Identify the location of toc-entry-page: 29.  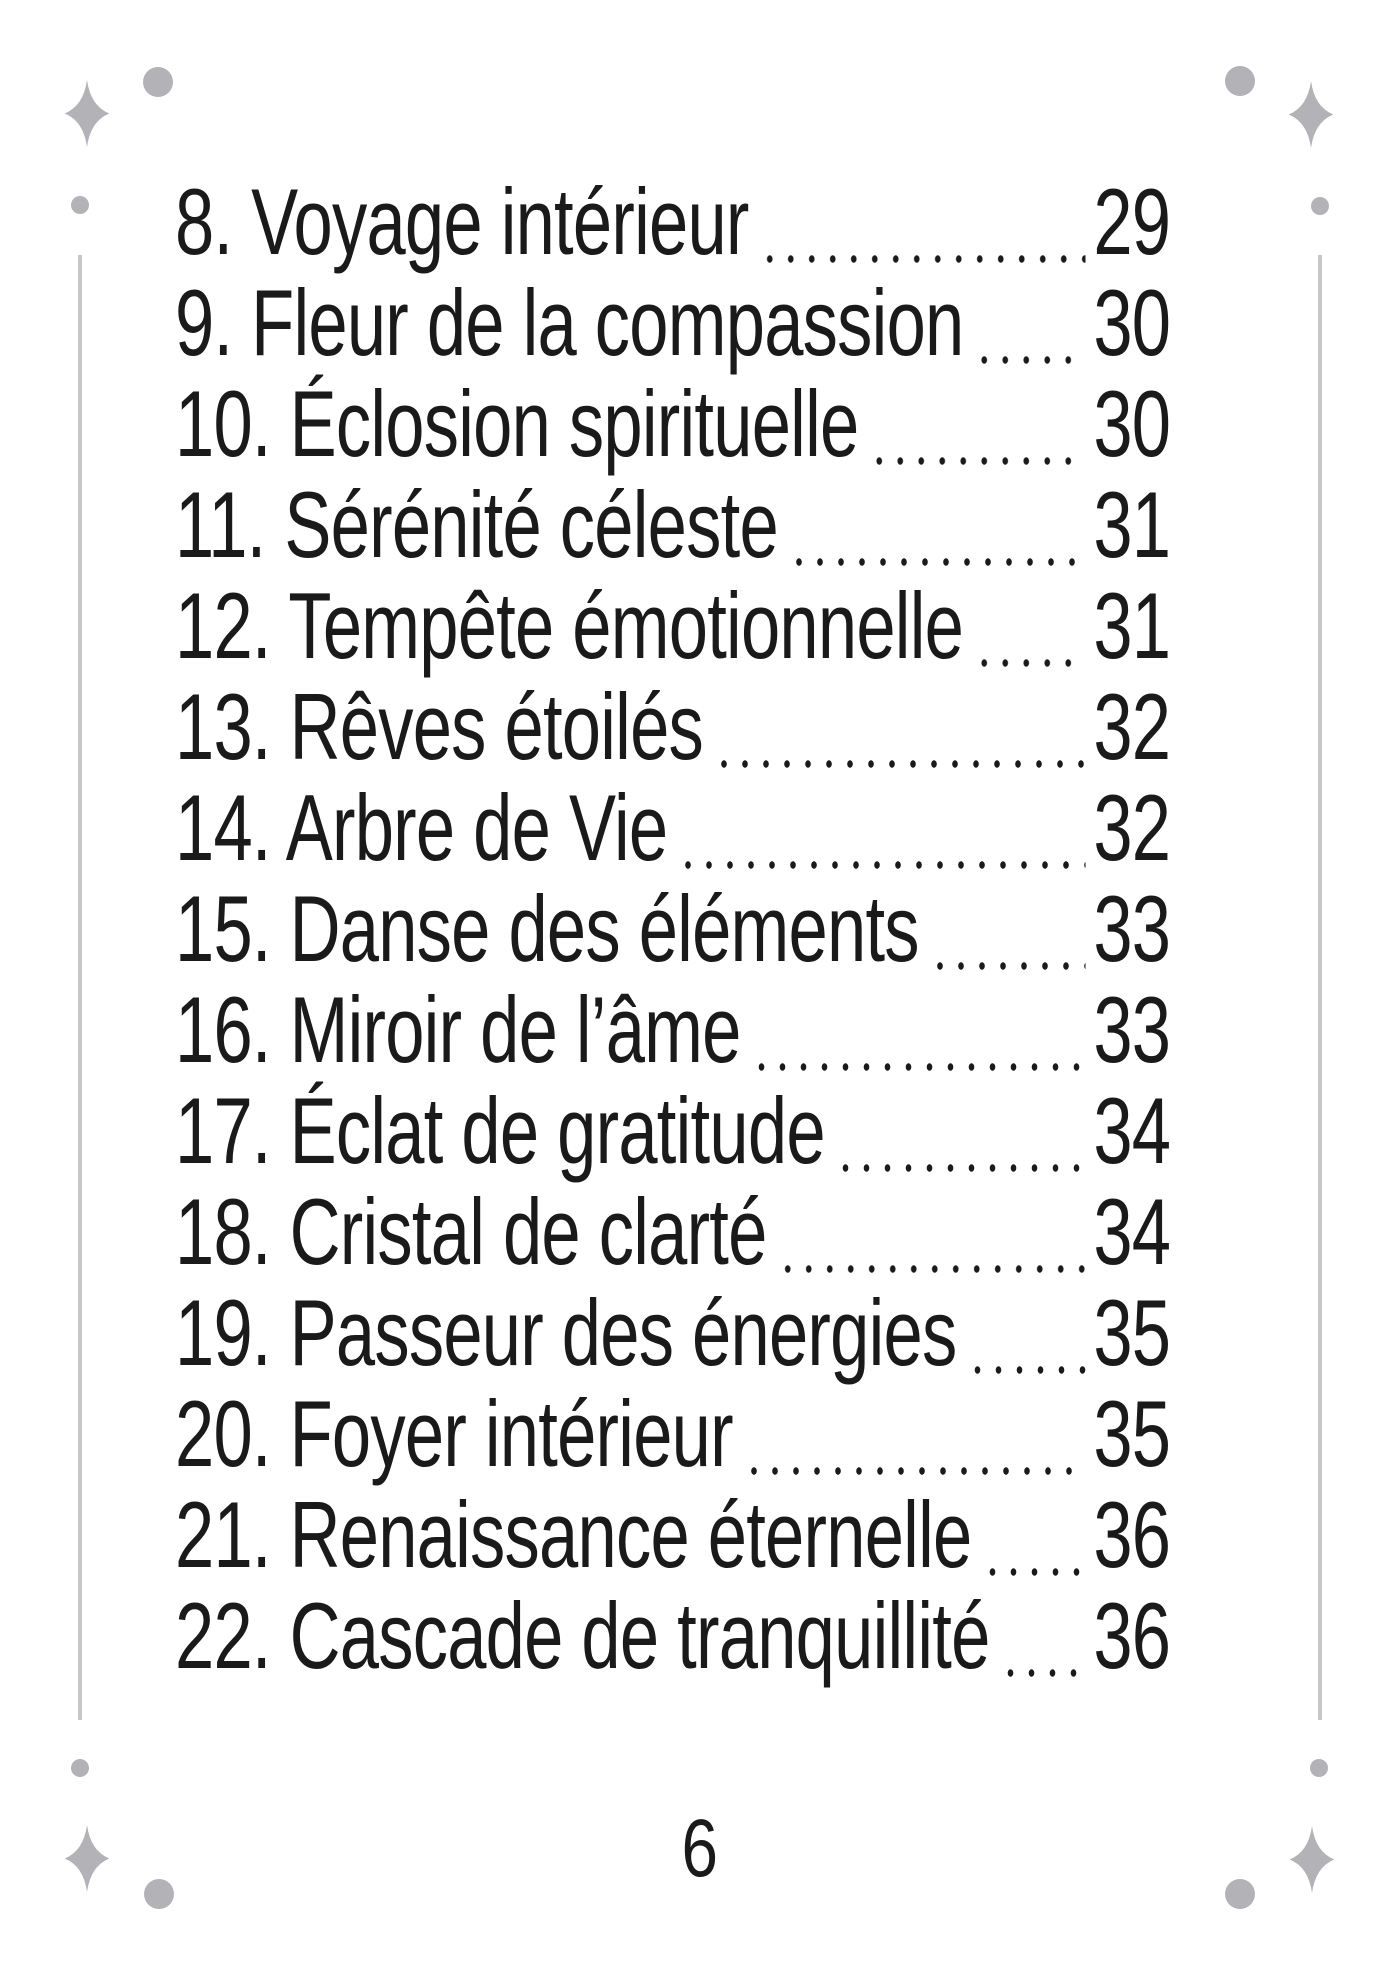
(1132, 221).